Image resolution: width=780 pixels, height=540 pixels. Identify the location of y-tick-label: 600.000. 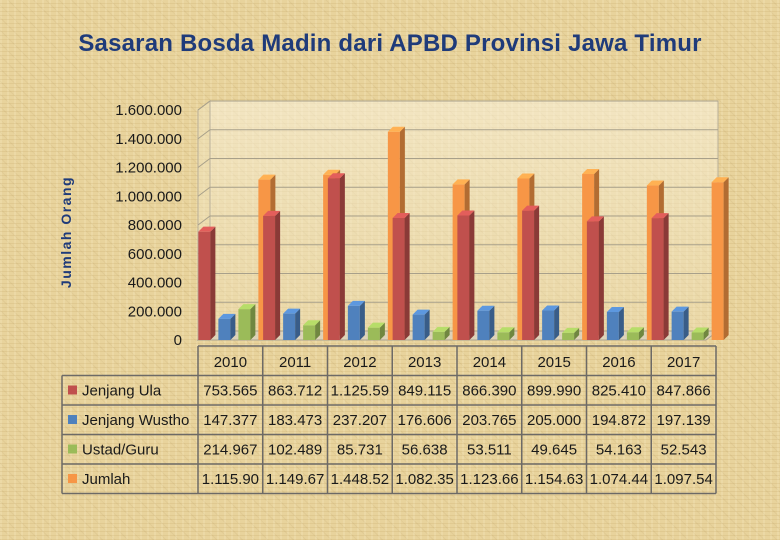
(155, 254).